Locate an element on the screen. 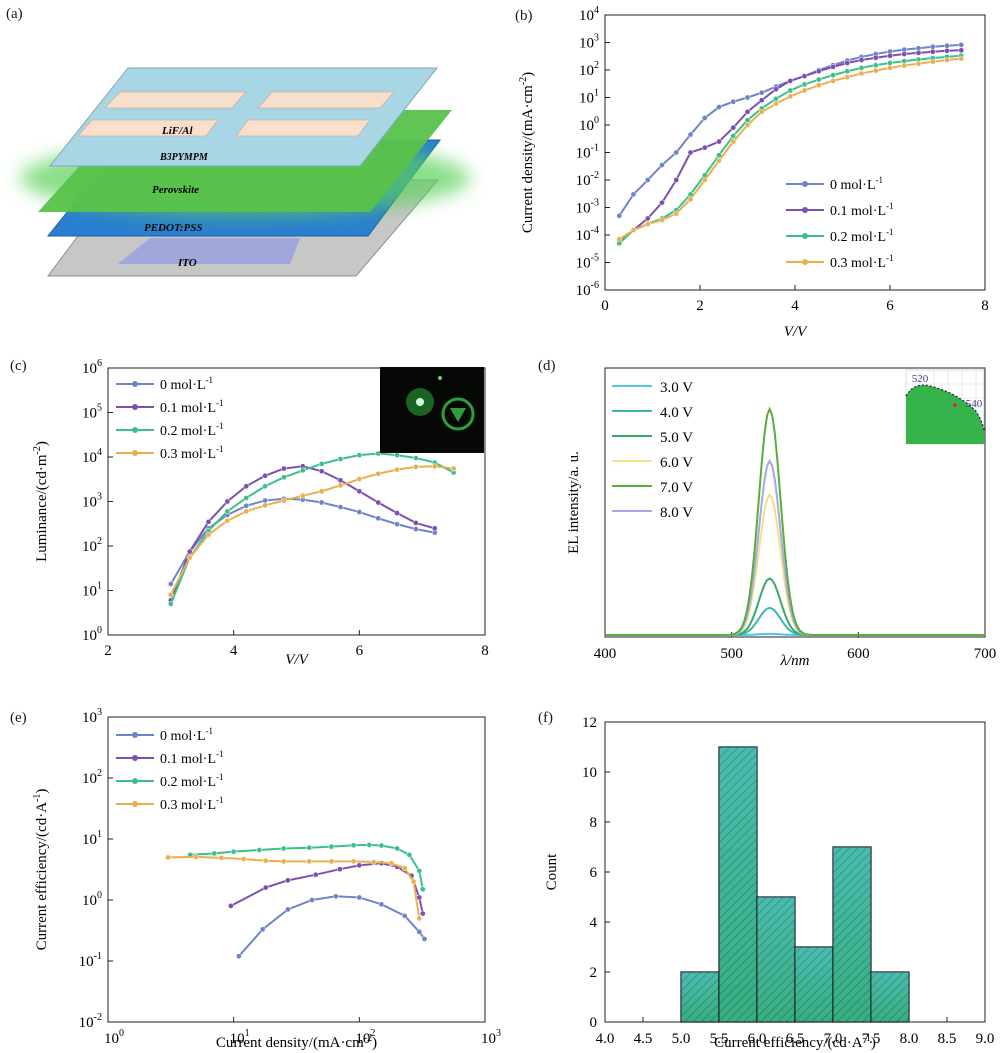 The width and height of the screenshot is (1003, 1053). y-tick-label: 10⁻⁵ is located at coordinates (587, 262).